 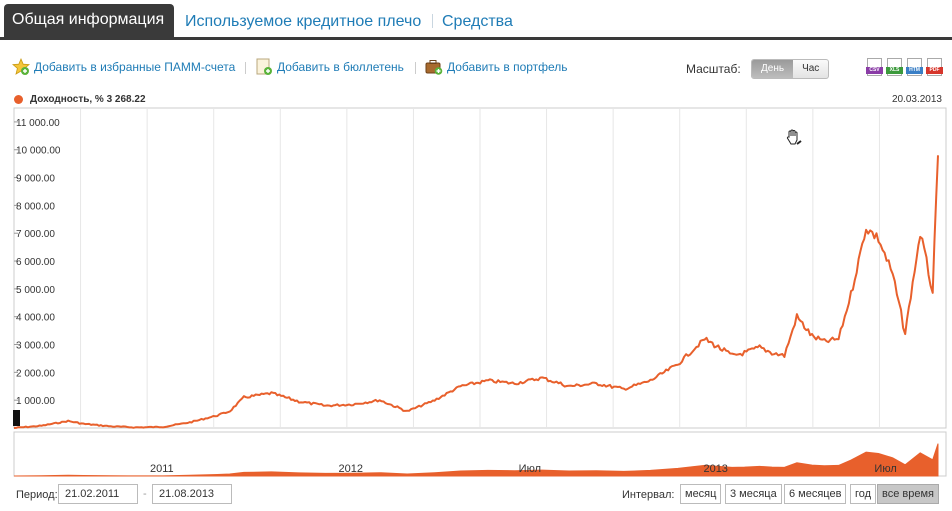 What do you see at coordinates (908, 494) in the screenshot?
I see `interval-all-time-button: все время` at bounding box center [908, 494].